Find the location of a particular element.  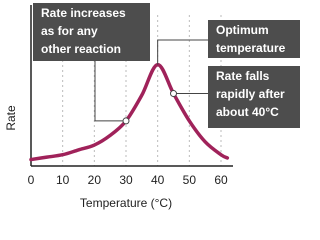

x-tick-label: 50 is located at coordinates (190, 180).